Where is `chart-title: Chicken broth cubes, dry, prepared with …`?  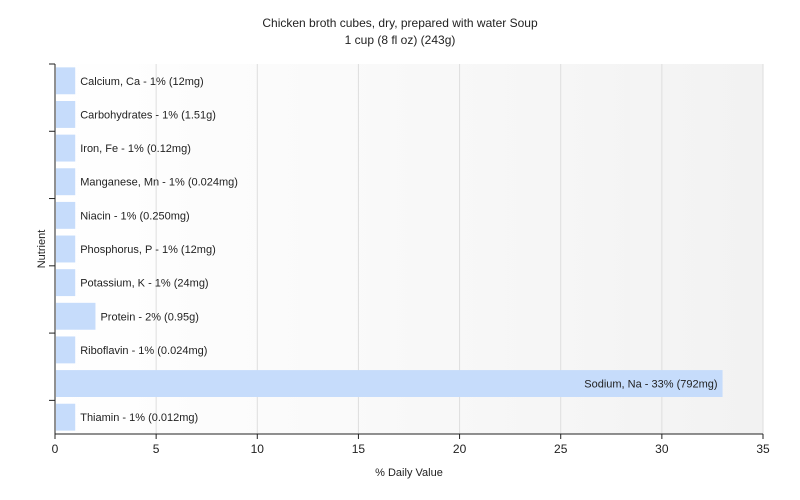
chart-title: Chicken broth cubes, dry, prepared with … is located at coordinates (400, 23).